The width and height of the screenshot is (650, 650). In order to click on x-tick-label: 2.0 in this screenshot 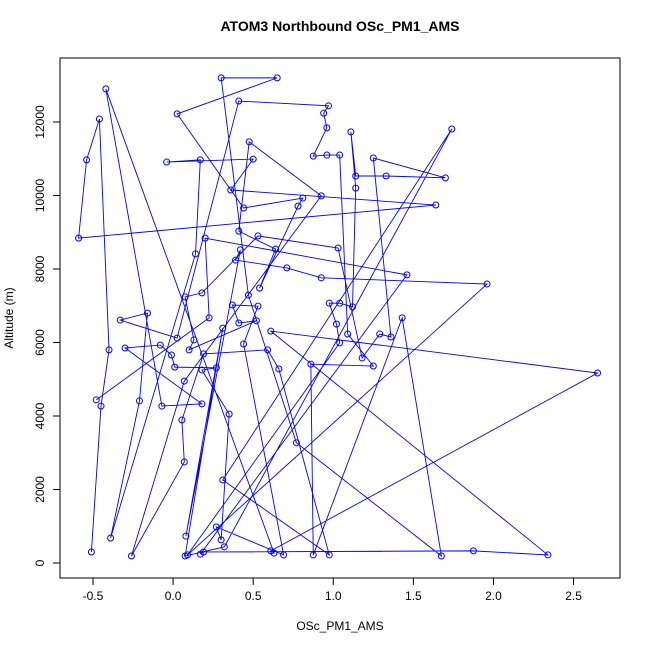, I will do `click(493, 596)`.